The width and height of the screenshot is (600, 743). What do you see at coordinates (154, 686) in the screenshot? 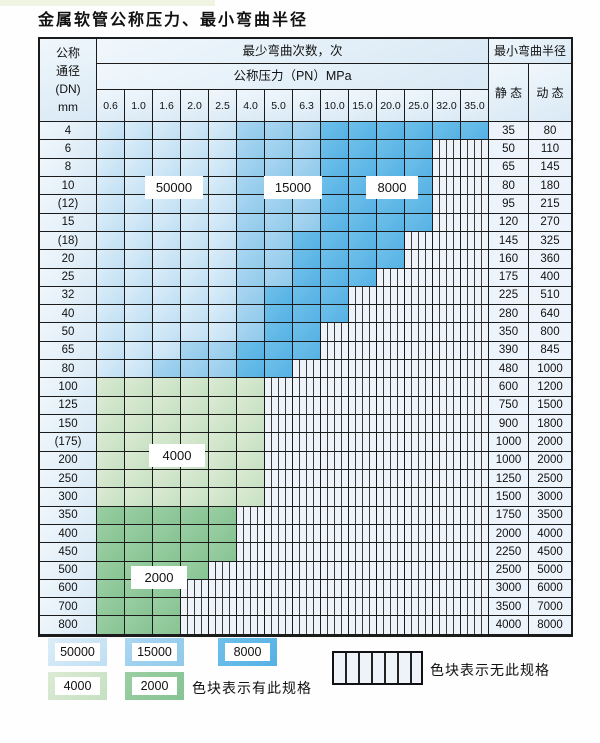
I see `legend-swatch: 2000` at bounding box center [154, 686].